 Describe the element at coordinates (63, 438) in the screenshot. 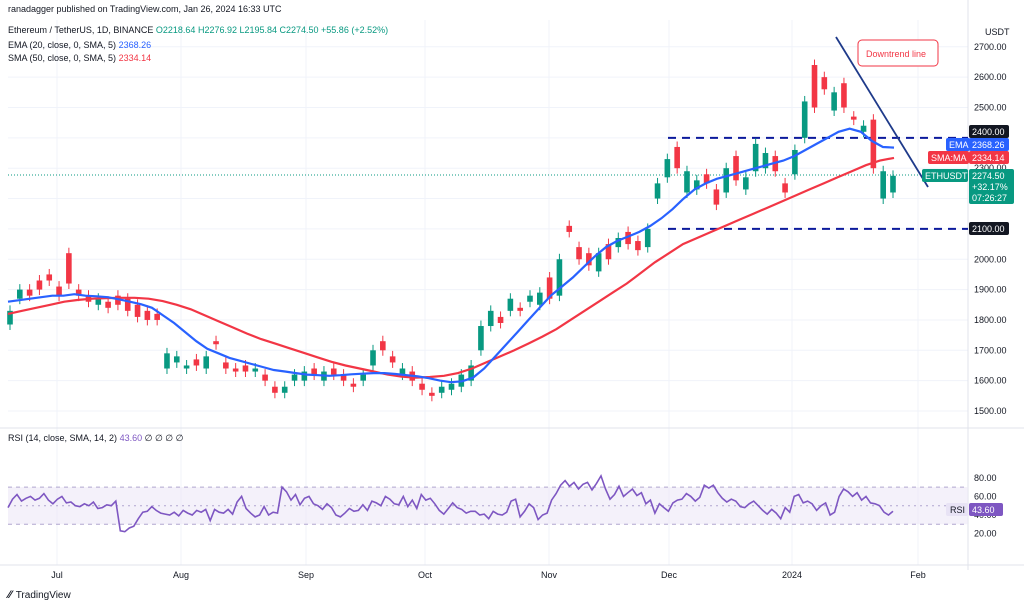

I see `rsi-legend-label: RSI (14, close, SMA, 14, 2)` at that location.